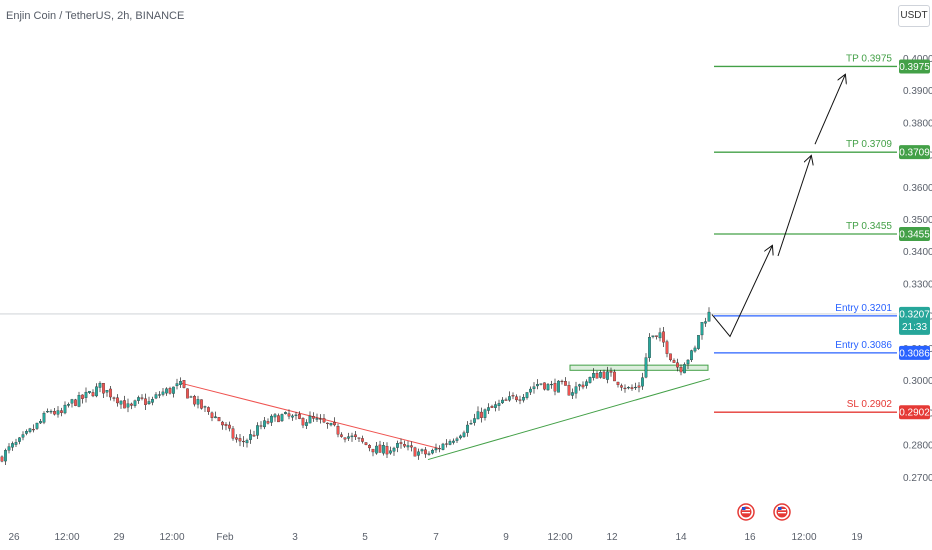 This screenshot has height=550, width=932. What do you see at coordinates (744, 508) in the screenshot?
I see `flag-icon-canton` at bounding box center [744, 508].